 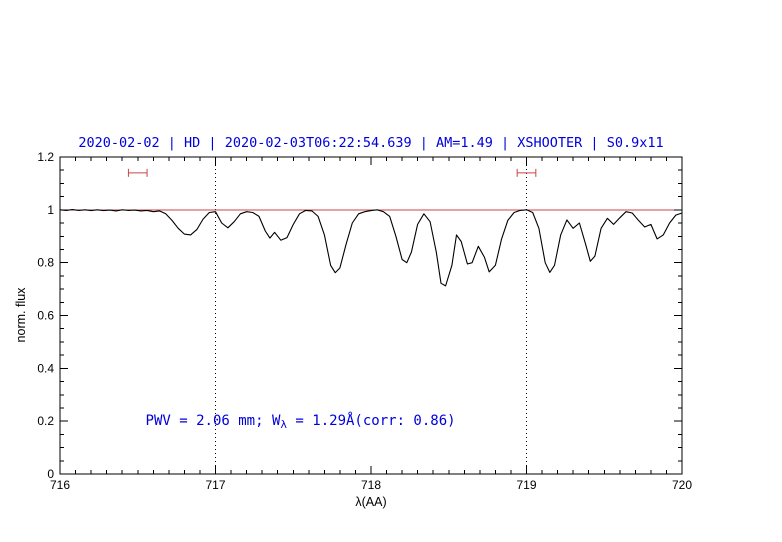 What do you see at coordinates (215, 485) in the screenshot?
I see `x-tick-label: 717` at bounding box center [215, 485].